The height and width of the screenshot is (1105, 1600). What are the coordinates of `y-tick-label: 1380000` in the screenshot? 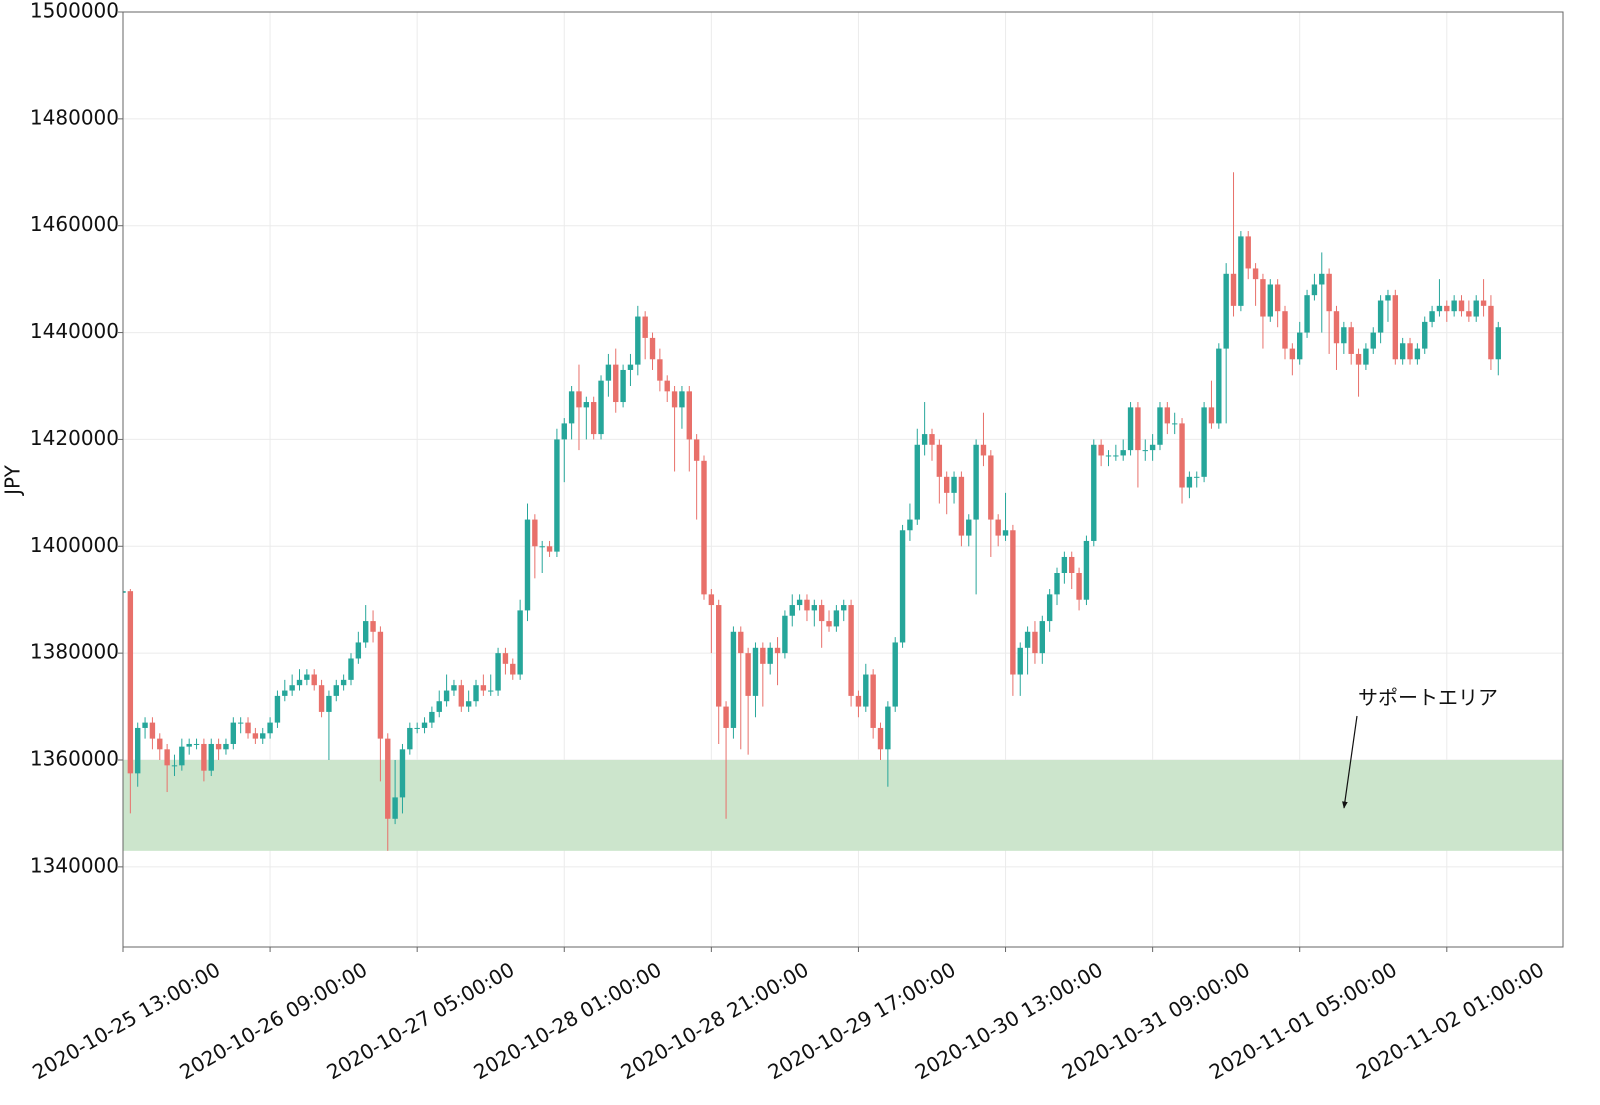 It's located at (74, 652).